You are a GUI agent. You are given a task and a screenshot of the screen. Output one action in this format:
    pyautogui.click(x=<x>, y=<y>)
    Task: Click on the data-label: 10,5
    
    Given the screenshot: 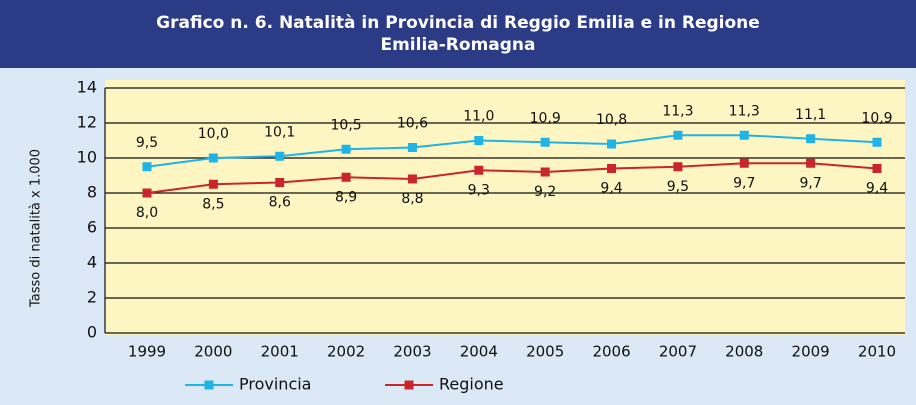 What is the action you would take?
    pyautogui.click(x=346, y=125)
    